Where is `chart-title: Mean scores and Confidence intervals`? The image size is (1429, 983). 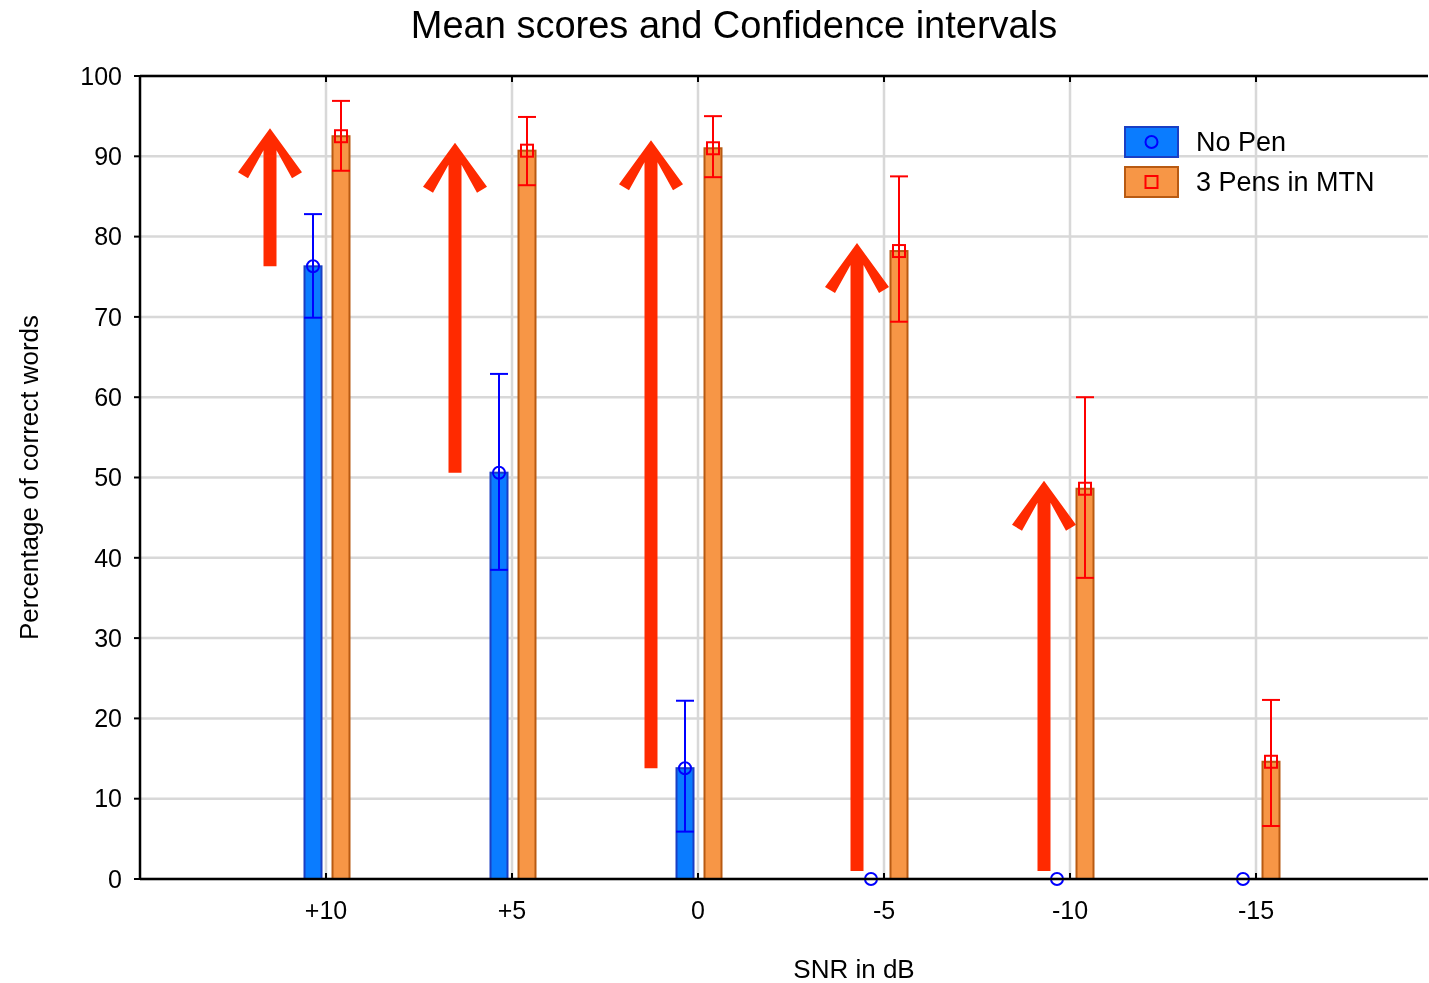 chart-title: Mean scores and Confidence intervals is located at coordinates (734, 25).